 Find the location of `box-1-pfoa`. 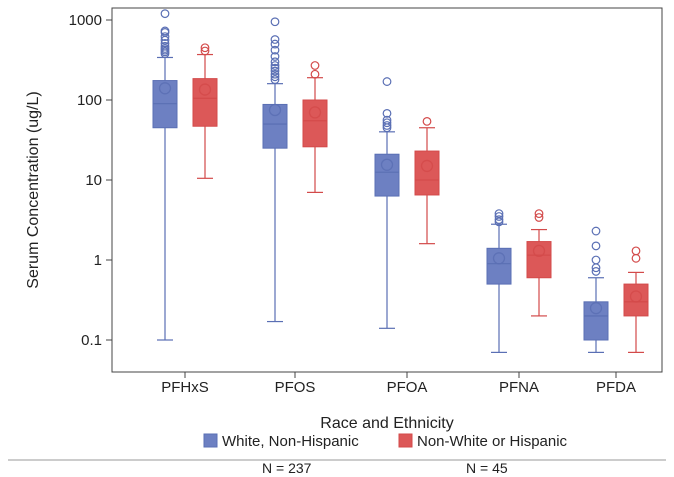

box-1-pfoa is located at coordinates (427, 181).